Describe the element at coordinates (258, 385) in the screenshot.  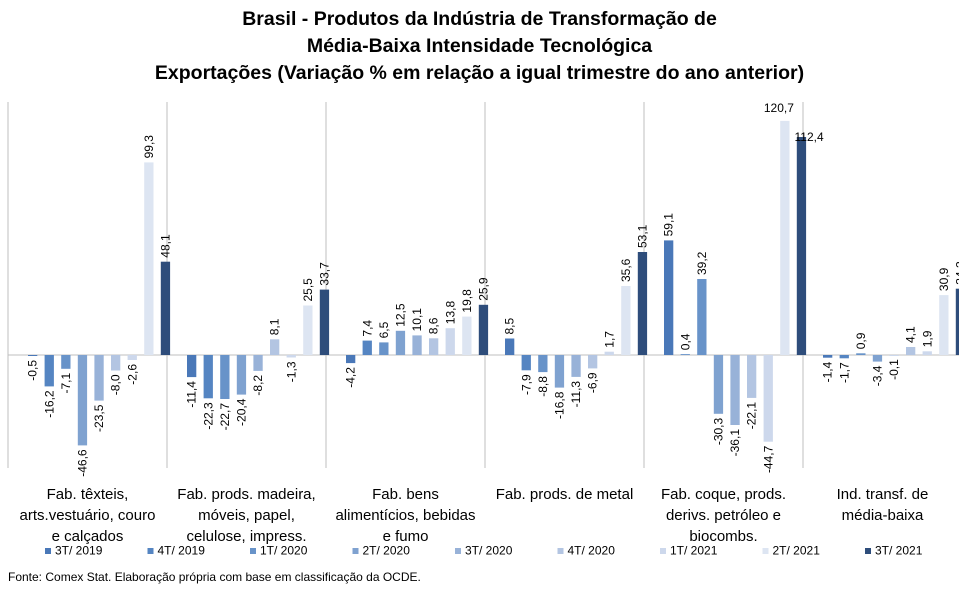
I see `data-label: -8,2` at that location.